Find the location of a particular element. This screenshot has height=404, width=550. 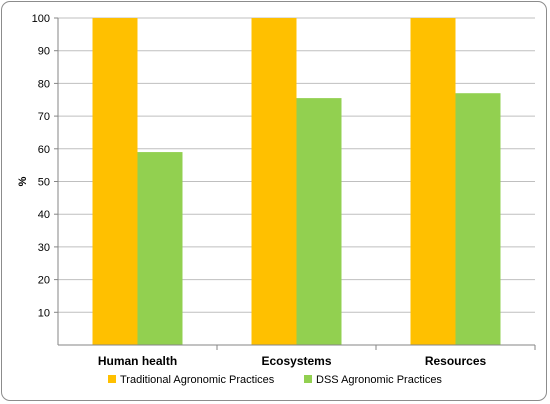

y-tick-label: 30 is located at coordinates (44, 248).